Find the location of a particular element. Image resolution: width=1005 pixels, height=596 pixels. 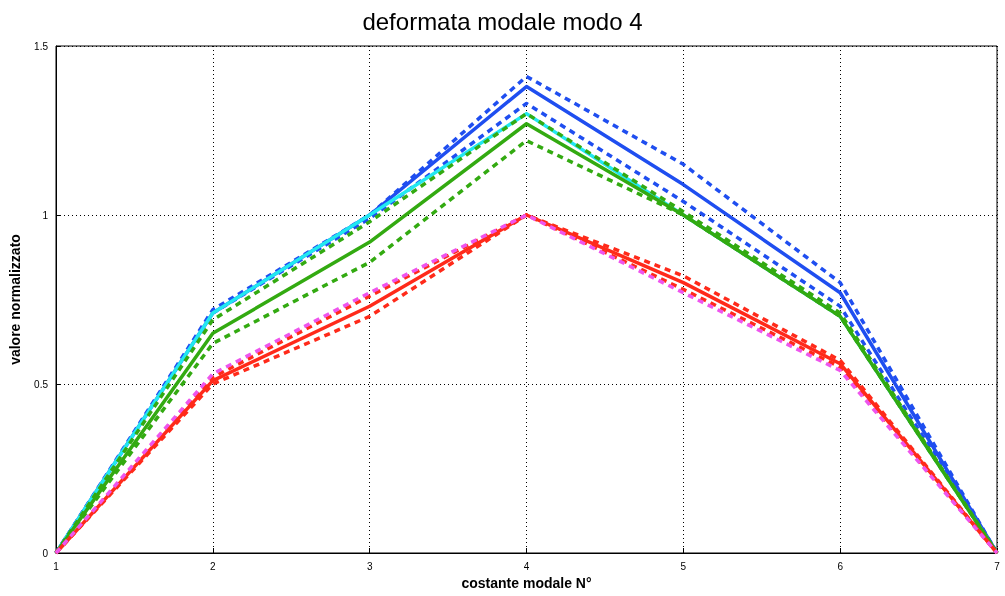

x-tick-label: 5 is located at coordinates (683, 566).